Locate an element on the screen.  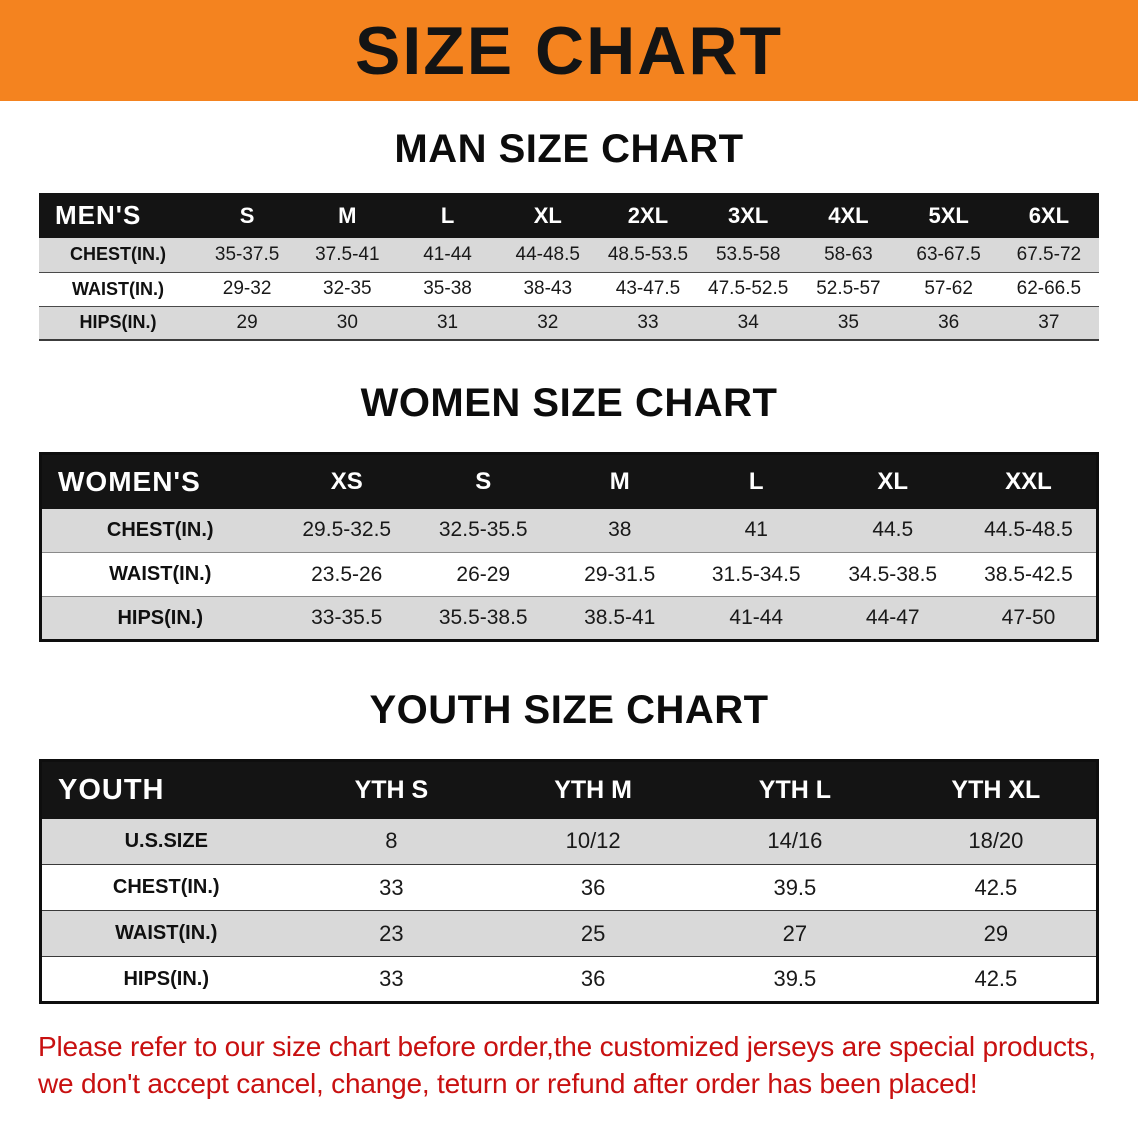
size-header-row: YOUTH YTH S YTH M YTH L YTH XL is located at coordinates (569, 789).